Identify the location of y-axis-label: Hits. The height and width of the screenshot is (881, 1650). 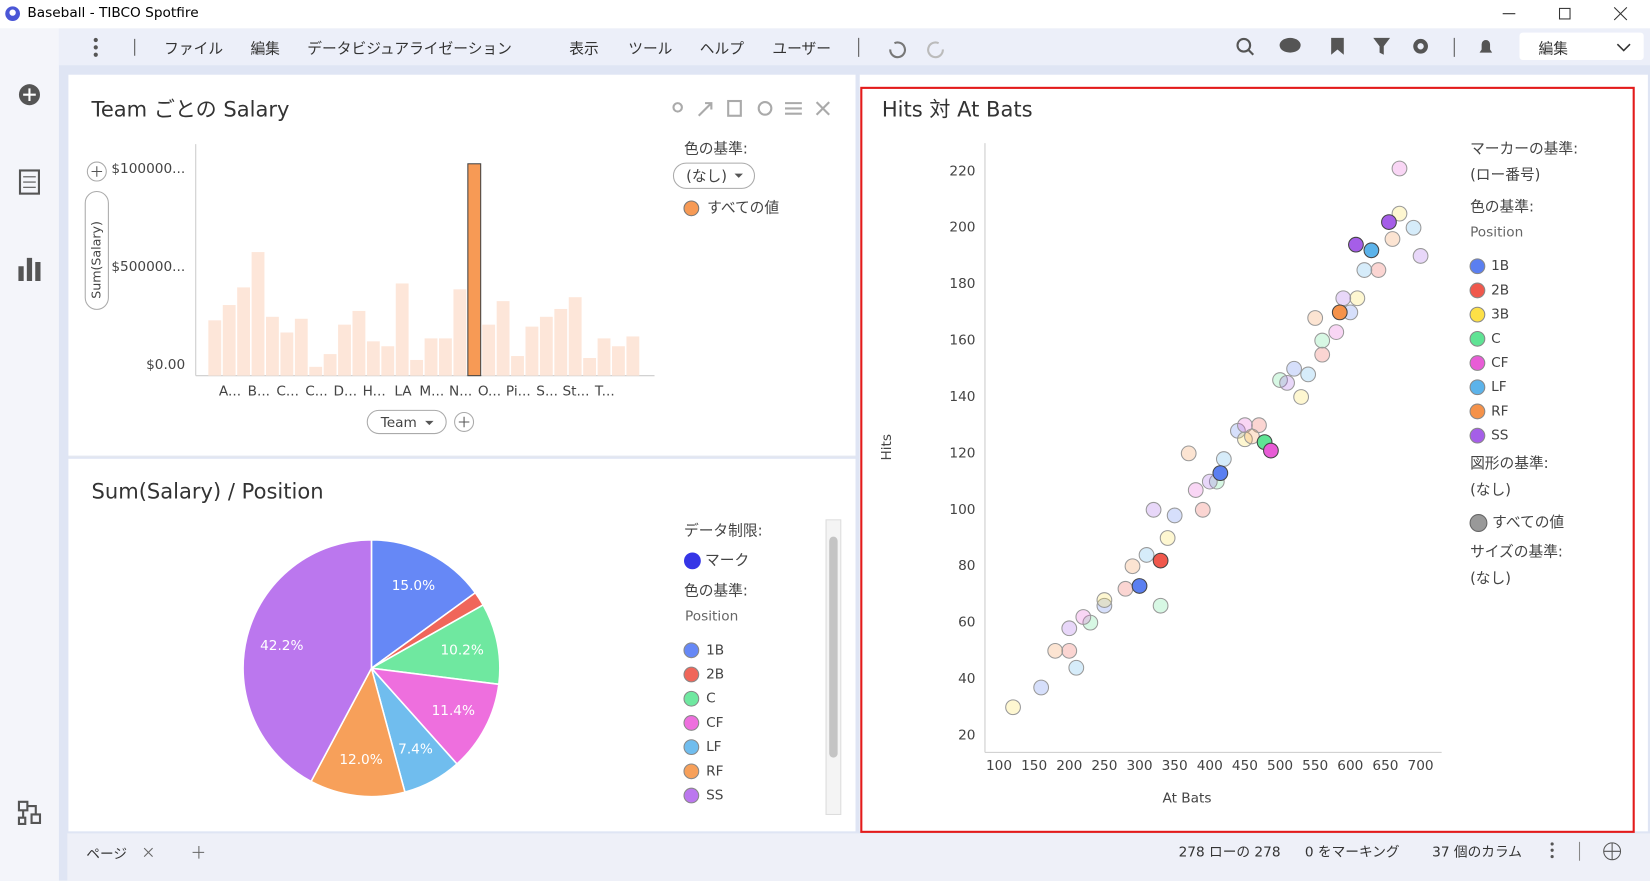
(887, 447).